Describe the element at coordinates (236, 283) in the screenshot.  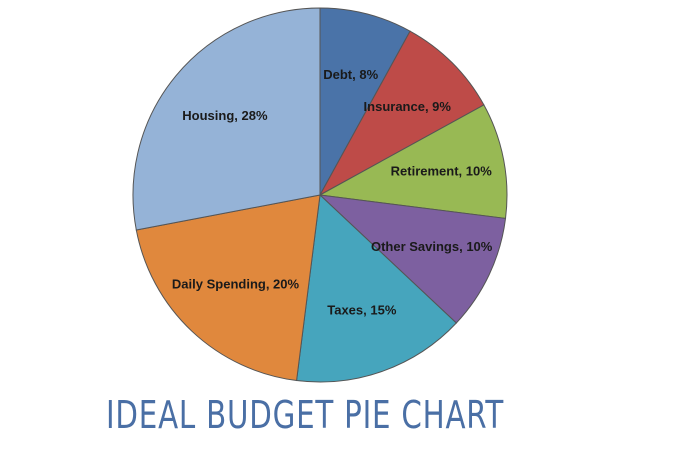
I see `slice-label: Daily Spending, 20%` at that location.